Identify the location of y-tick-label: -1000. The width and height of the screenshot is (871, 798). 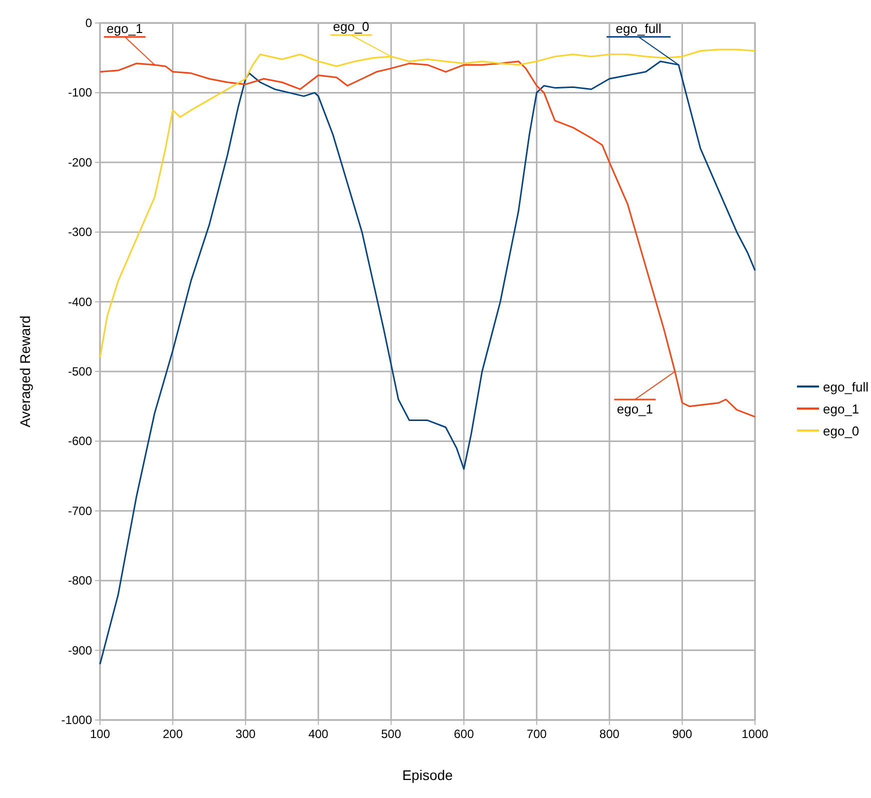
(76, 720).